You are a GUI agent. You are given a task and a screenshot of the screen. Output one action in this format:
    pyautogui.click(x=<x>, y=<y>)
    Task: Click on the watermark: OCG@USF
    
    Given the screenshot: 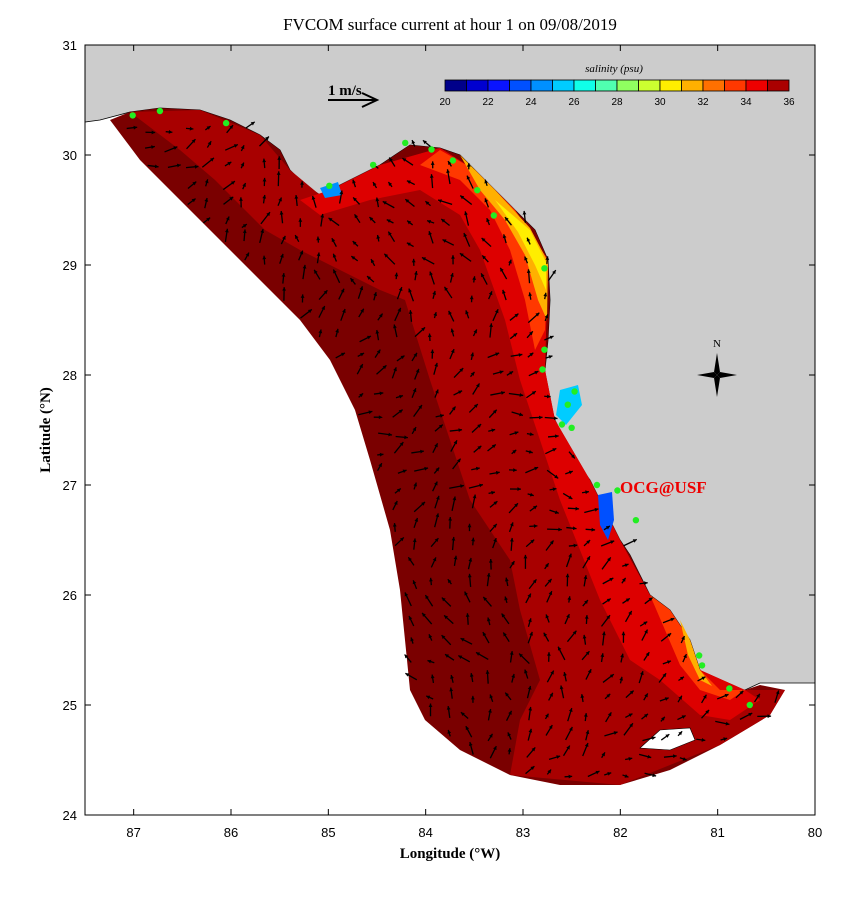 What is the action you would take?
    pyautogui.click(x=663, y=487)
    